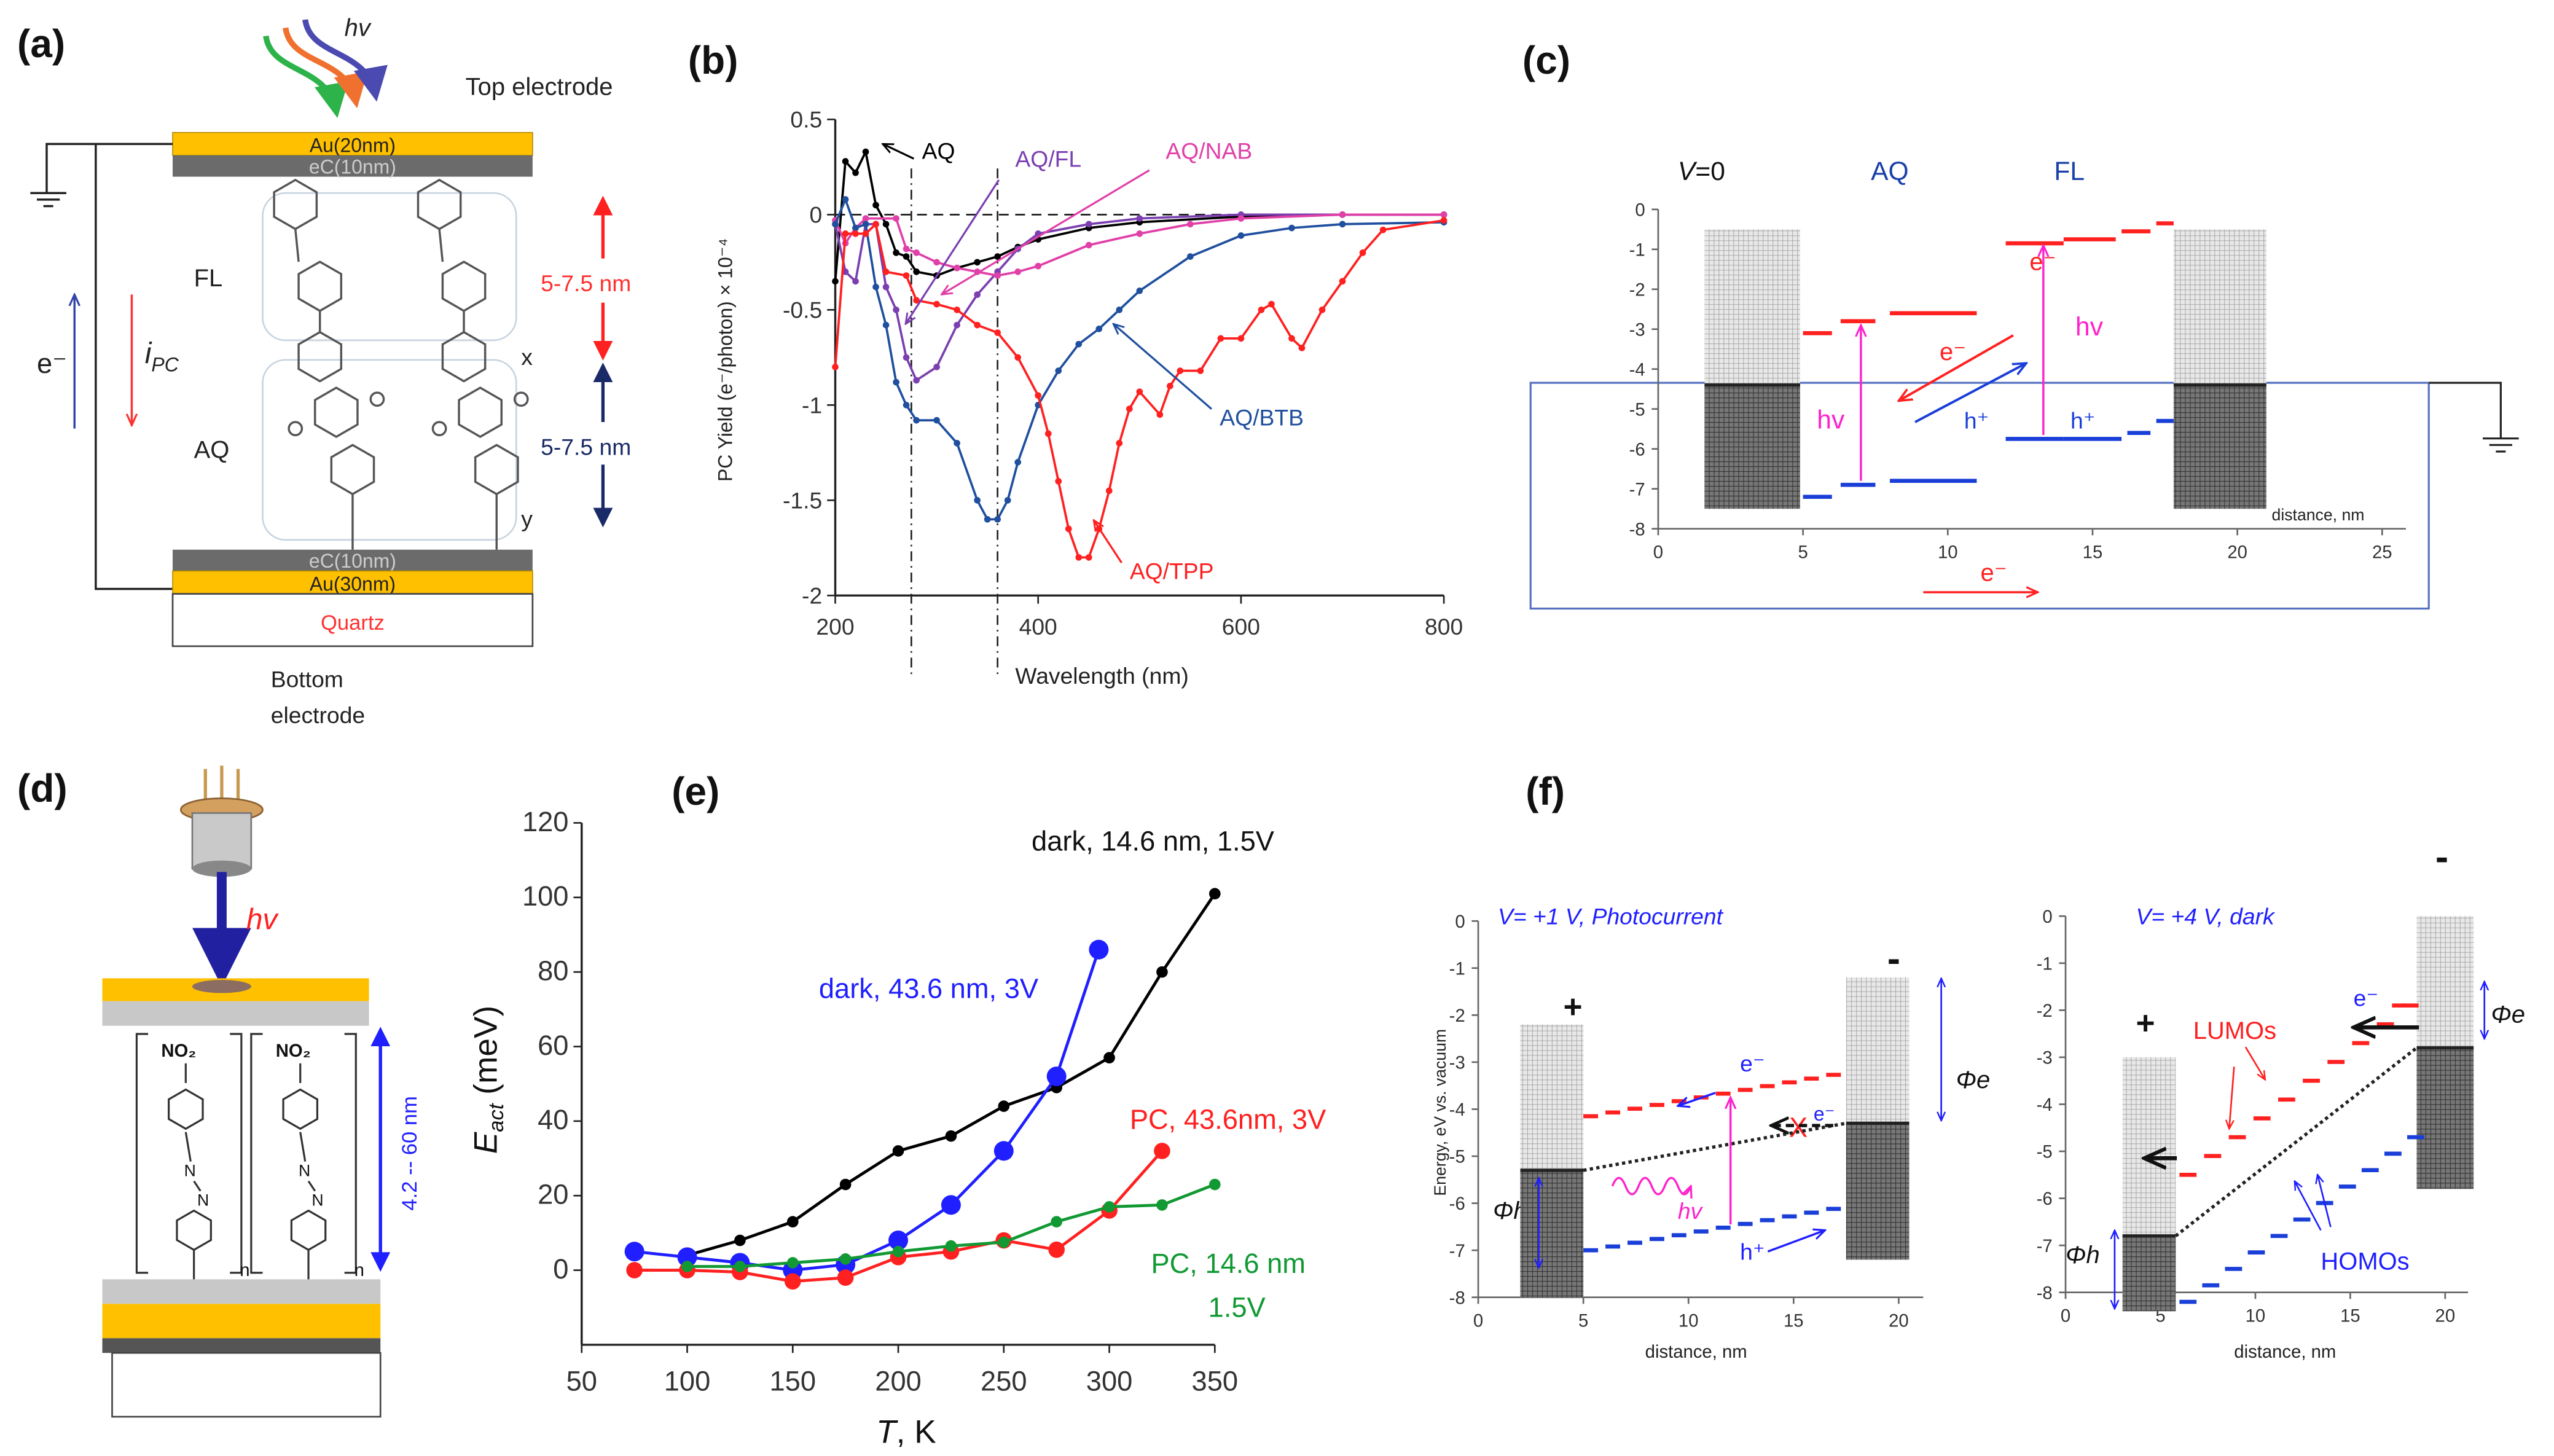 This screenshot has width=2554, height=1456. What do you see at coordinates (1979, 496) in the screenshot?
I see `circuit-box` at bounding box center [1979, 496].